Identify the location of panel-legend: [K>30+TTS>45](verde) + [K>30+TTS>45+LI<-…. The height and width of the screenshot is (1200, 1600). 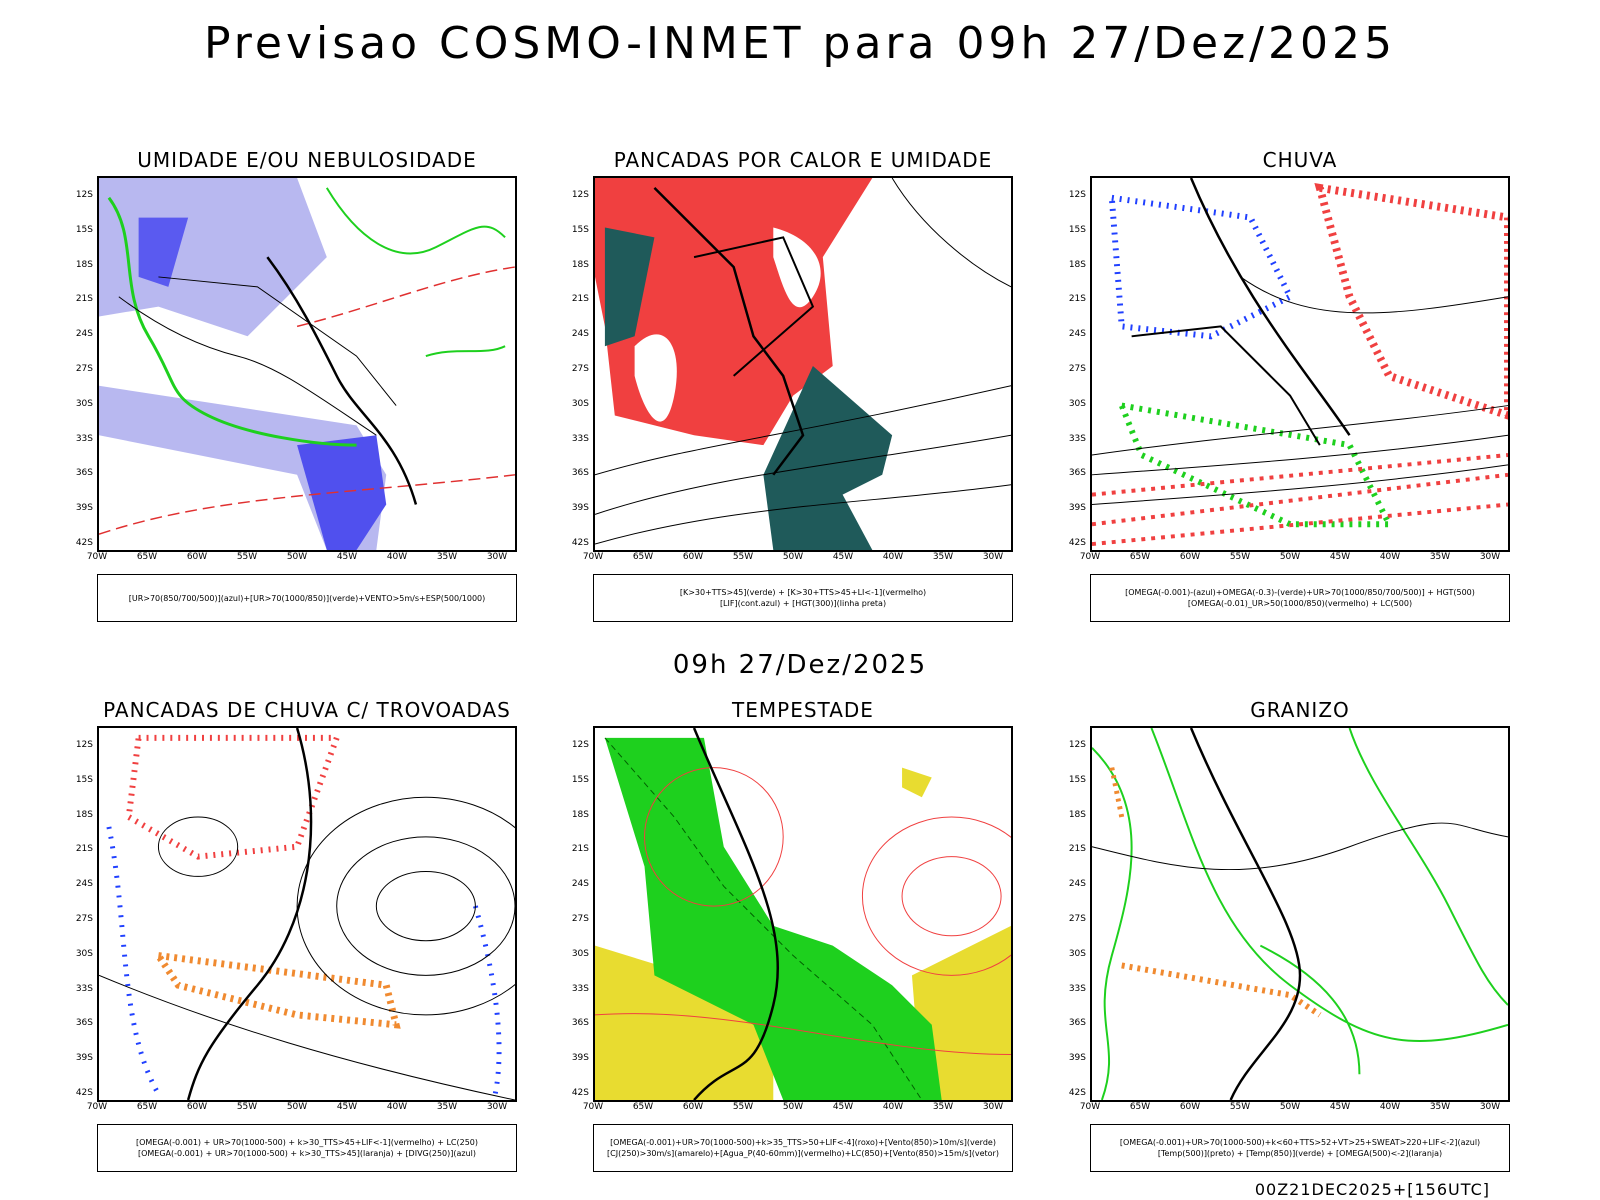
(803, 598).